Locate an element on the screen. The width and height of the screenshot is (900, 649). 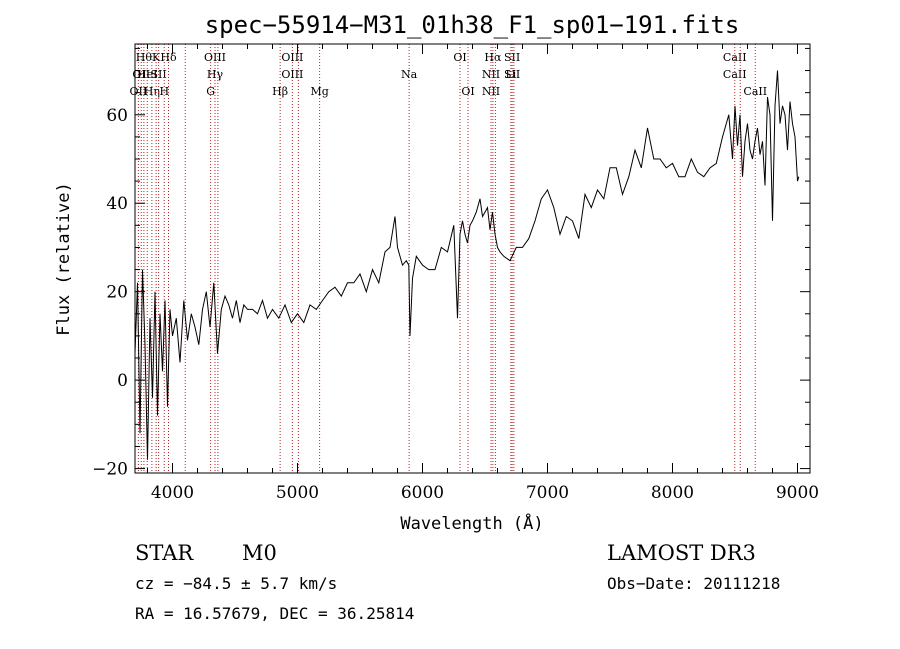
line-marker-label: Hη is located at coordinates (152, 91).